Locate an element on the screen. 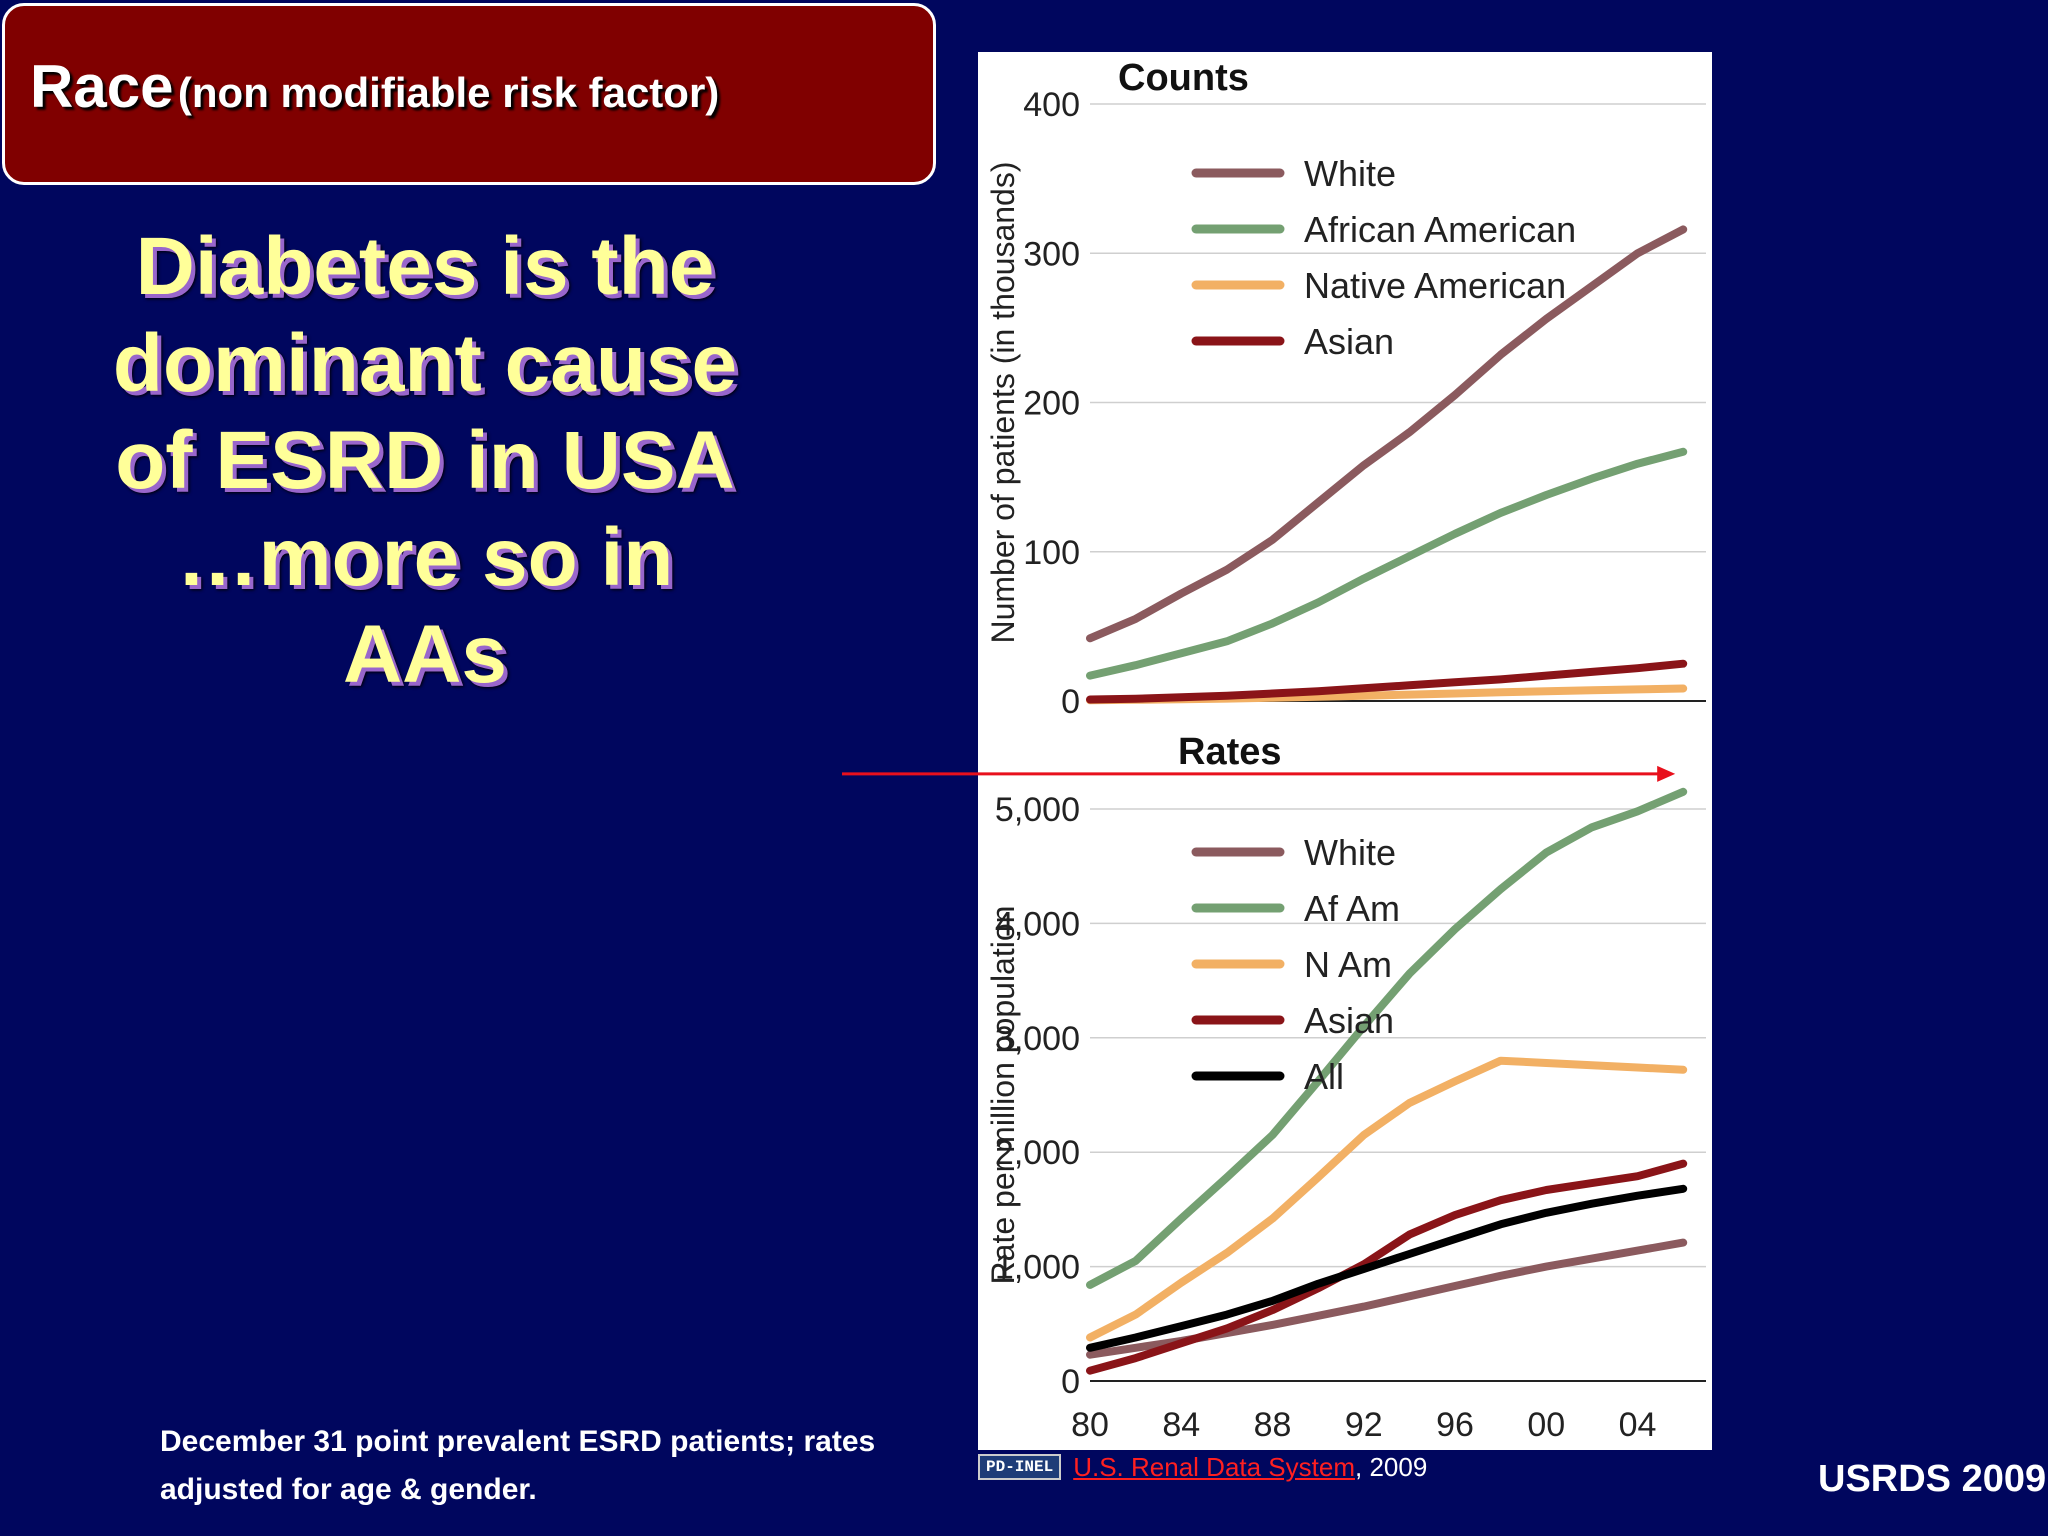 The height and width of the screenshot is (1536, 2048). headline-line: Diabetes is the is located at coordinates (425, 266).